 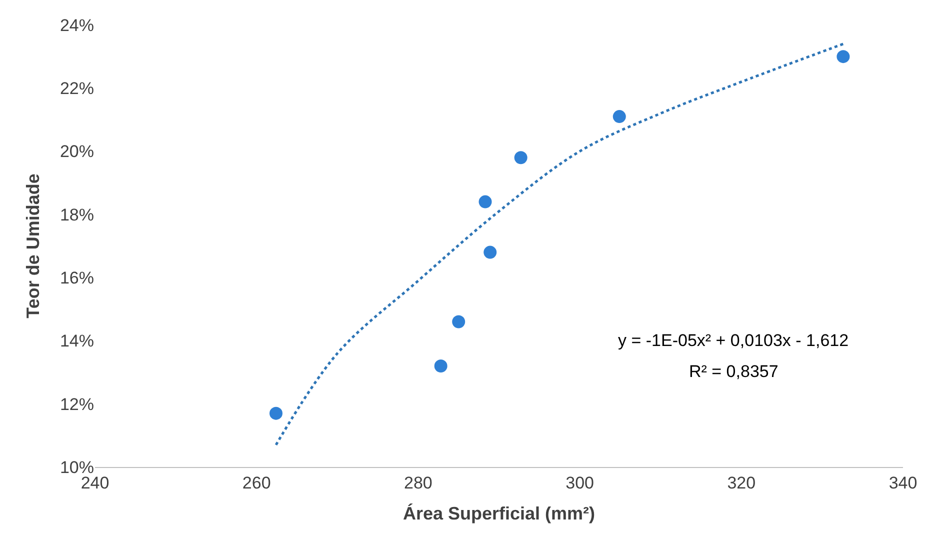 What do you see at coordinates (77, 152) in the screenshot?
I see `y-tick-label: 20%` at bounding box center [77, 152].